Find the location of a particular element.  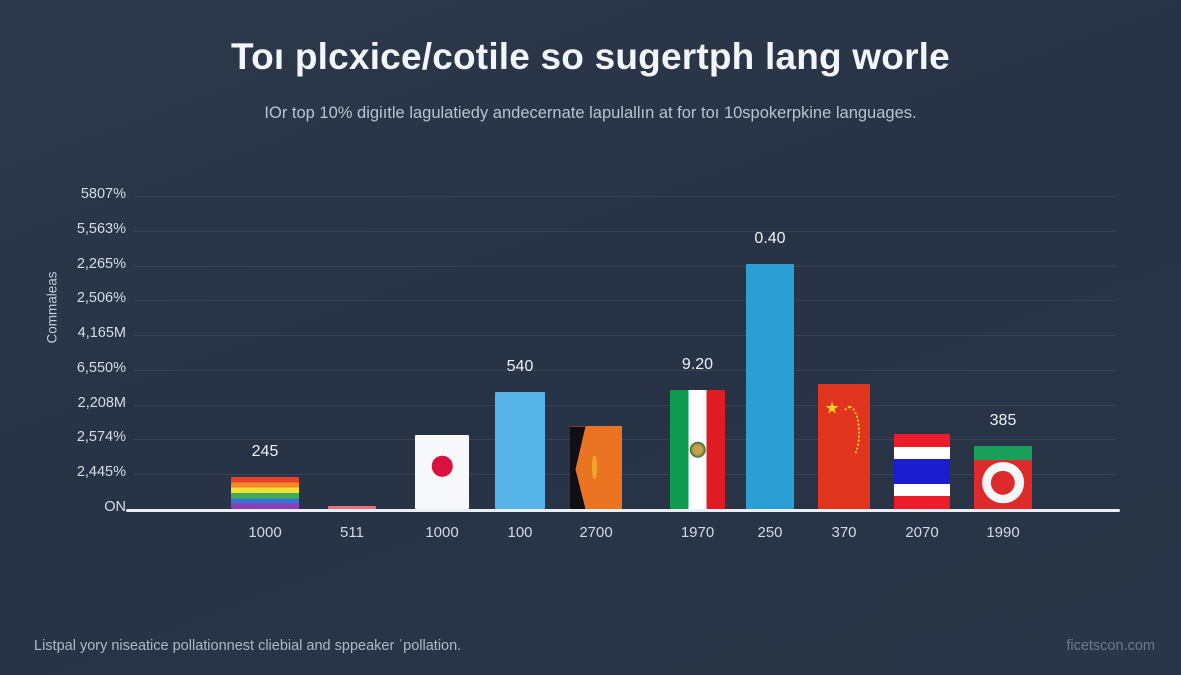

x-axis-tick-label: 250 is located at coordinates (770, 532).